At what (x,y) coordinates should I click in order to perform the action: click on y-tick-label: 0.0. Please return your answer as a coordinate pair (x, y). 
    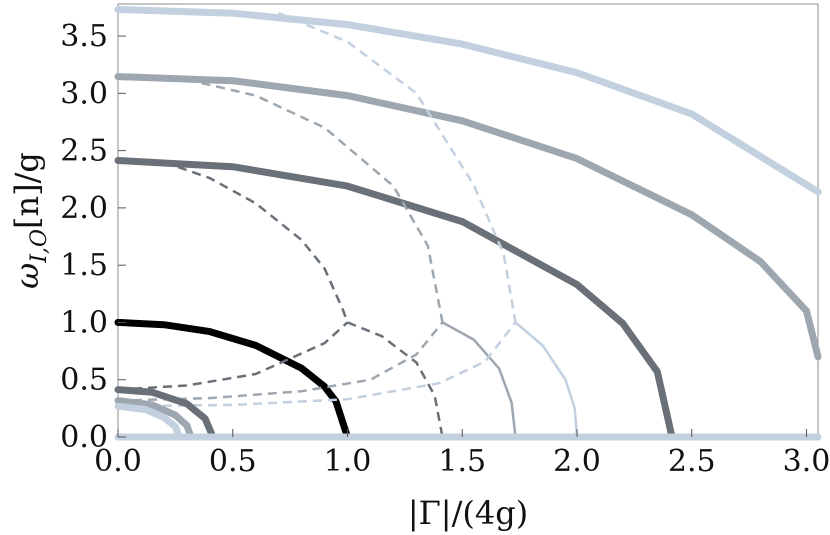
    Looking at the image, I should click on (84, 437).